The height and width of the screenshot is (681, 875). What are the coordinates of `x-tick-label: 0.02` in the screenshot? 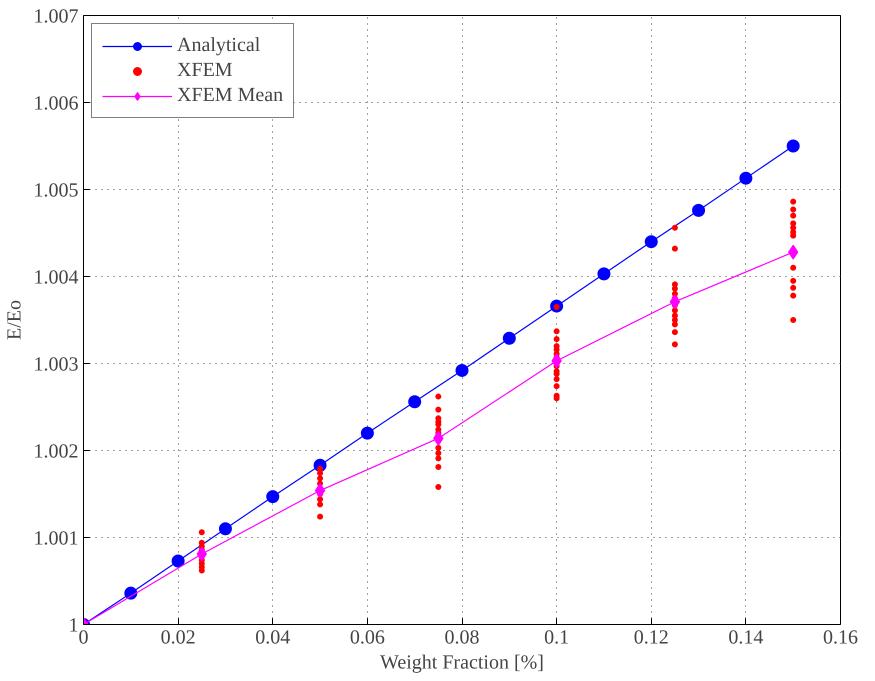 It's located at (178, 637).